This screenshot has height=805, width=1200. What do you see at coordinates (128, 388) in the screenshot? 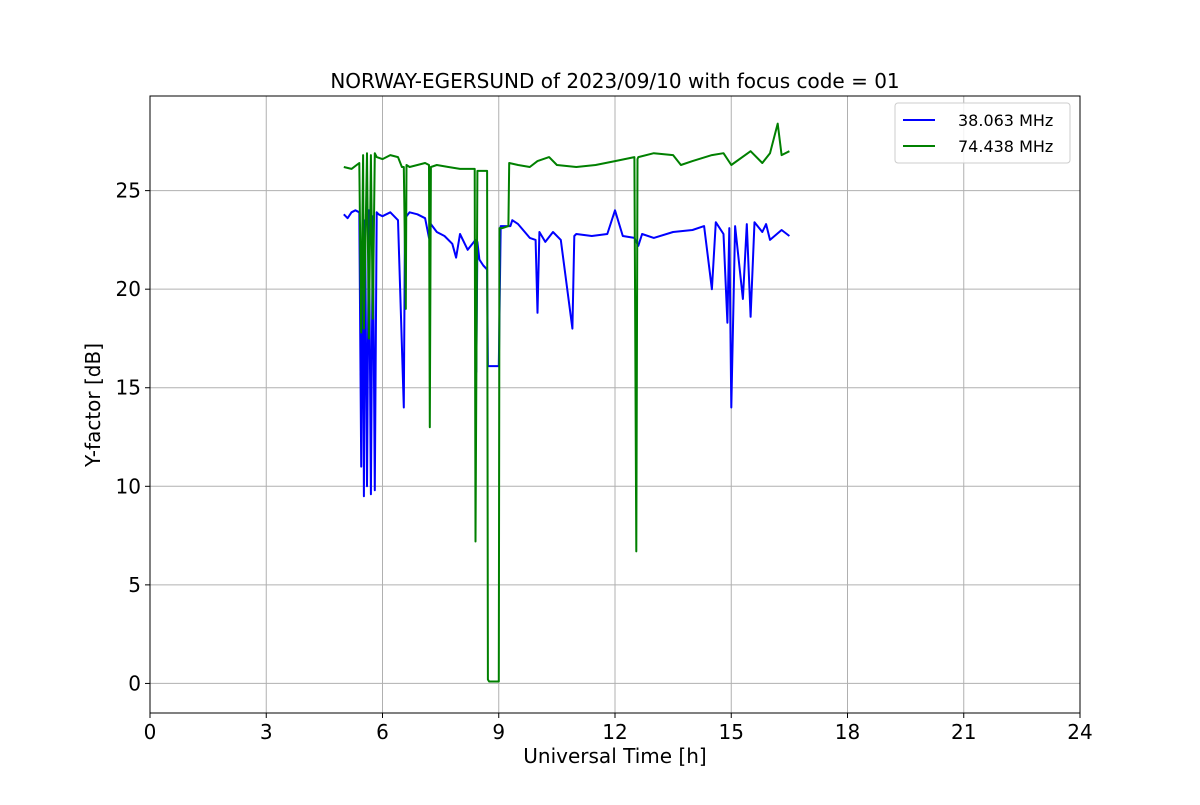
I see `y-tick-label: 15` at bounding box center [128, 388].